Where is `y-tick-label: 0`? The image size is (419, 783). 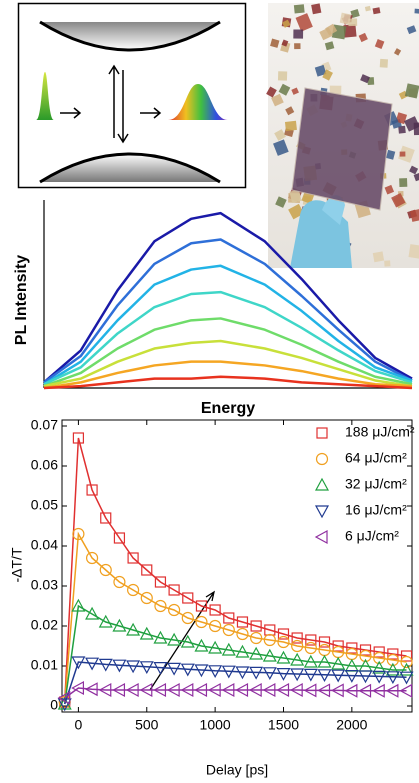 y-tick-label: 0 is located at coordinates (54, 705).